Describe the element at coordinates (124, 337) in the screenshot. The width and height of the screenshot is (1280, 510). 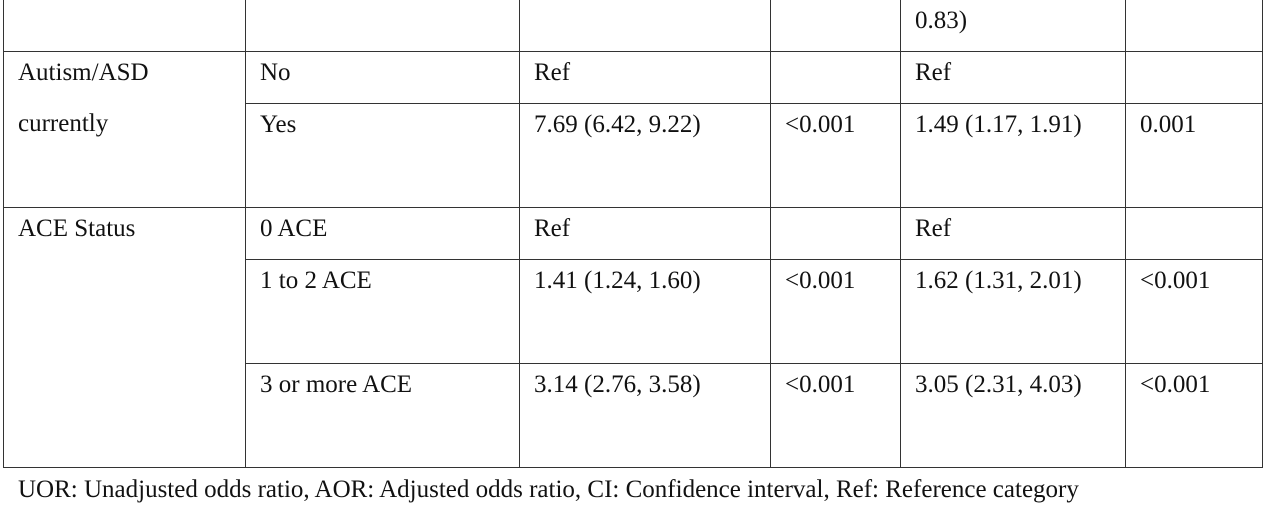
I see `group-cell: ACE Status` at that location.